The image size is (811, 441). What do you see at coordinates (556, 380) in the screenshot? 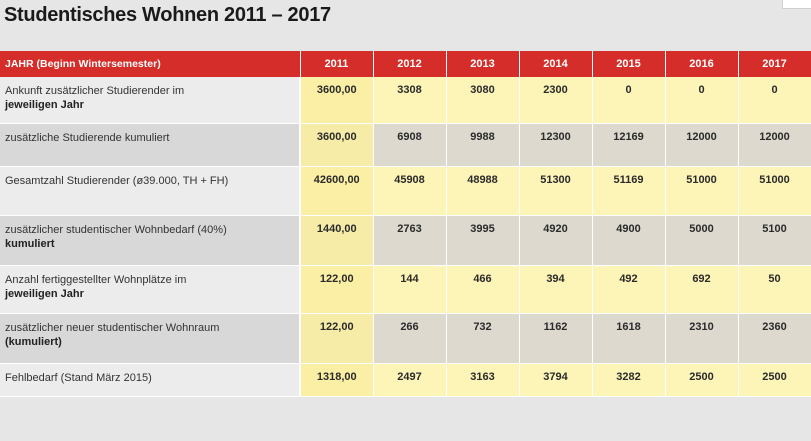
I see `table-cell-value: 3794` at bounding box center [556, 380].